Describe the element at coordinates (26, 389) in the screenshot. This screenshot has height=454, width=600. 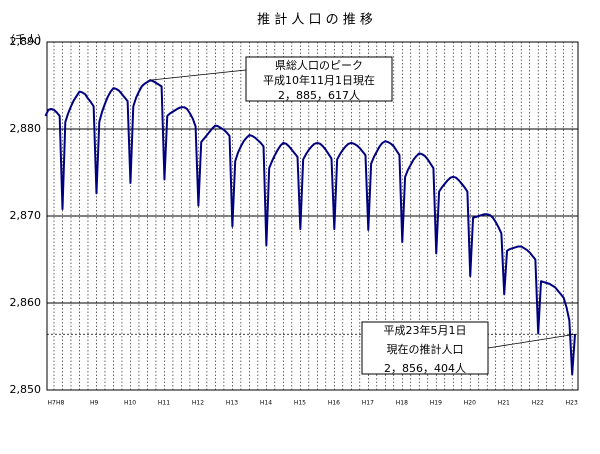
I see `y-tick-label: 2,850` at that location.